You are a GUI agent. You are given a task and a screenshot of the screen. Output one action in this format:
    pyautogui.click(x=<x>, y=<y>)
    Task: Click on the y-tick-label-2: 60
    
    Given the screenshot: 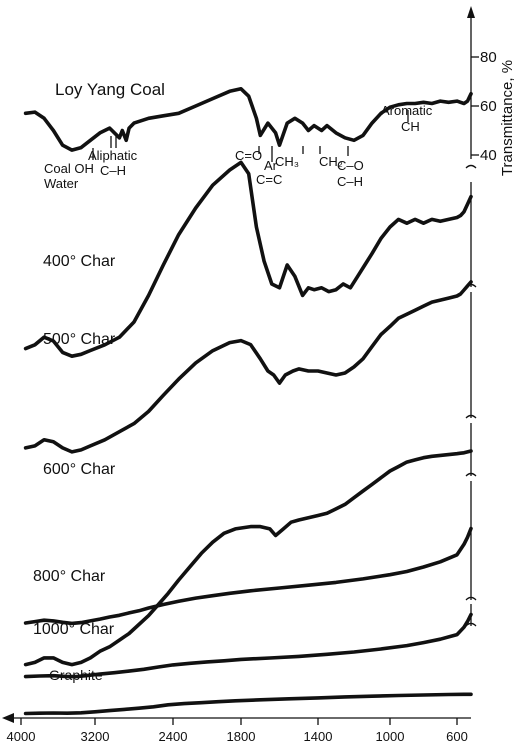 What is the action you would take?
    pyautogui.click(x=488, y=106)
    